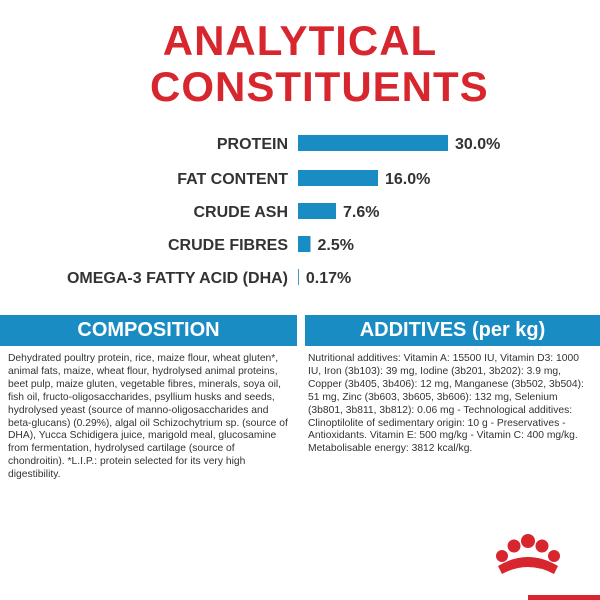 This screenshot has width=600, height=600. What do you see at coordinates (336, 245) in the screenshot?
I see `value-label: 2.5%` at bounding box center [336, 245].